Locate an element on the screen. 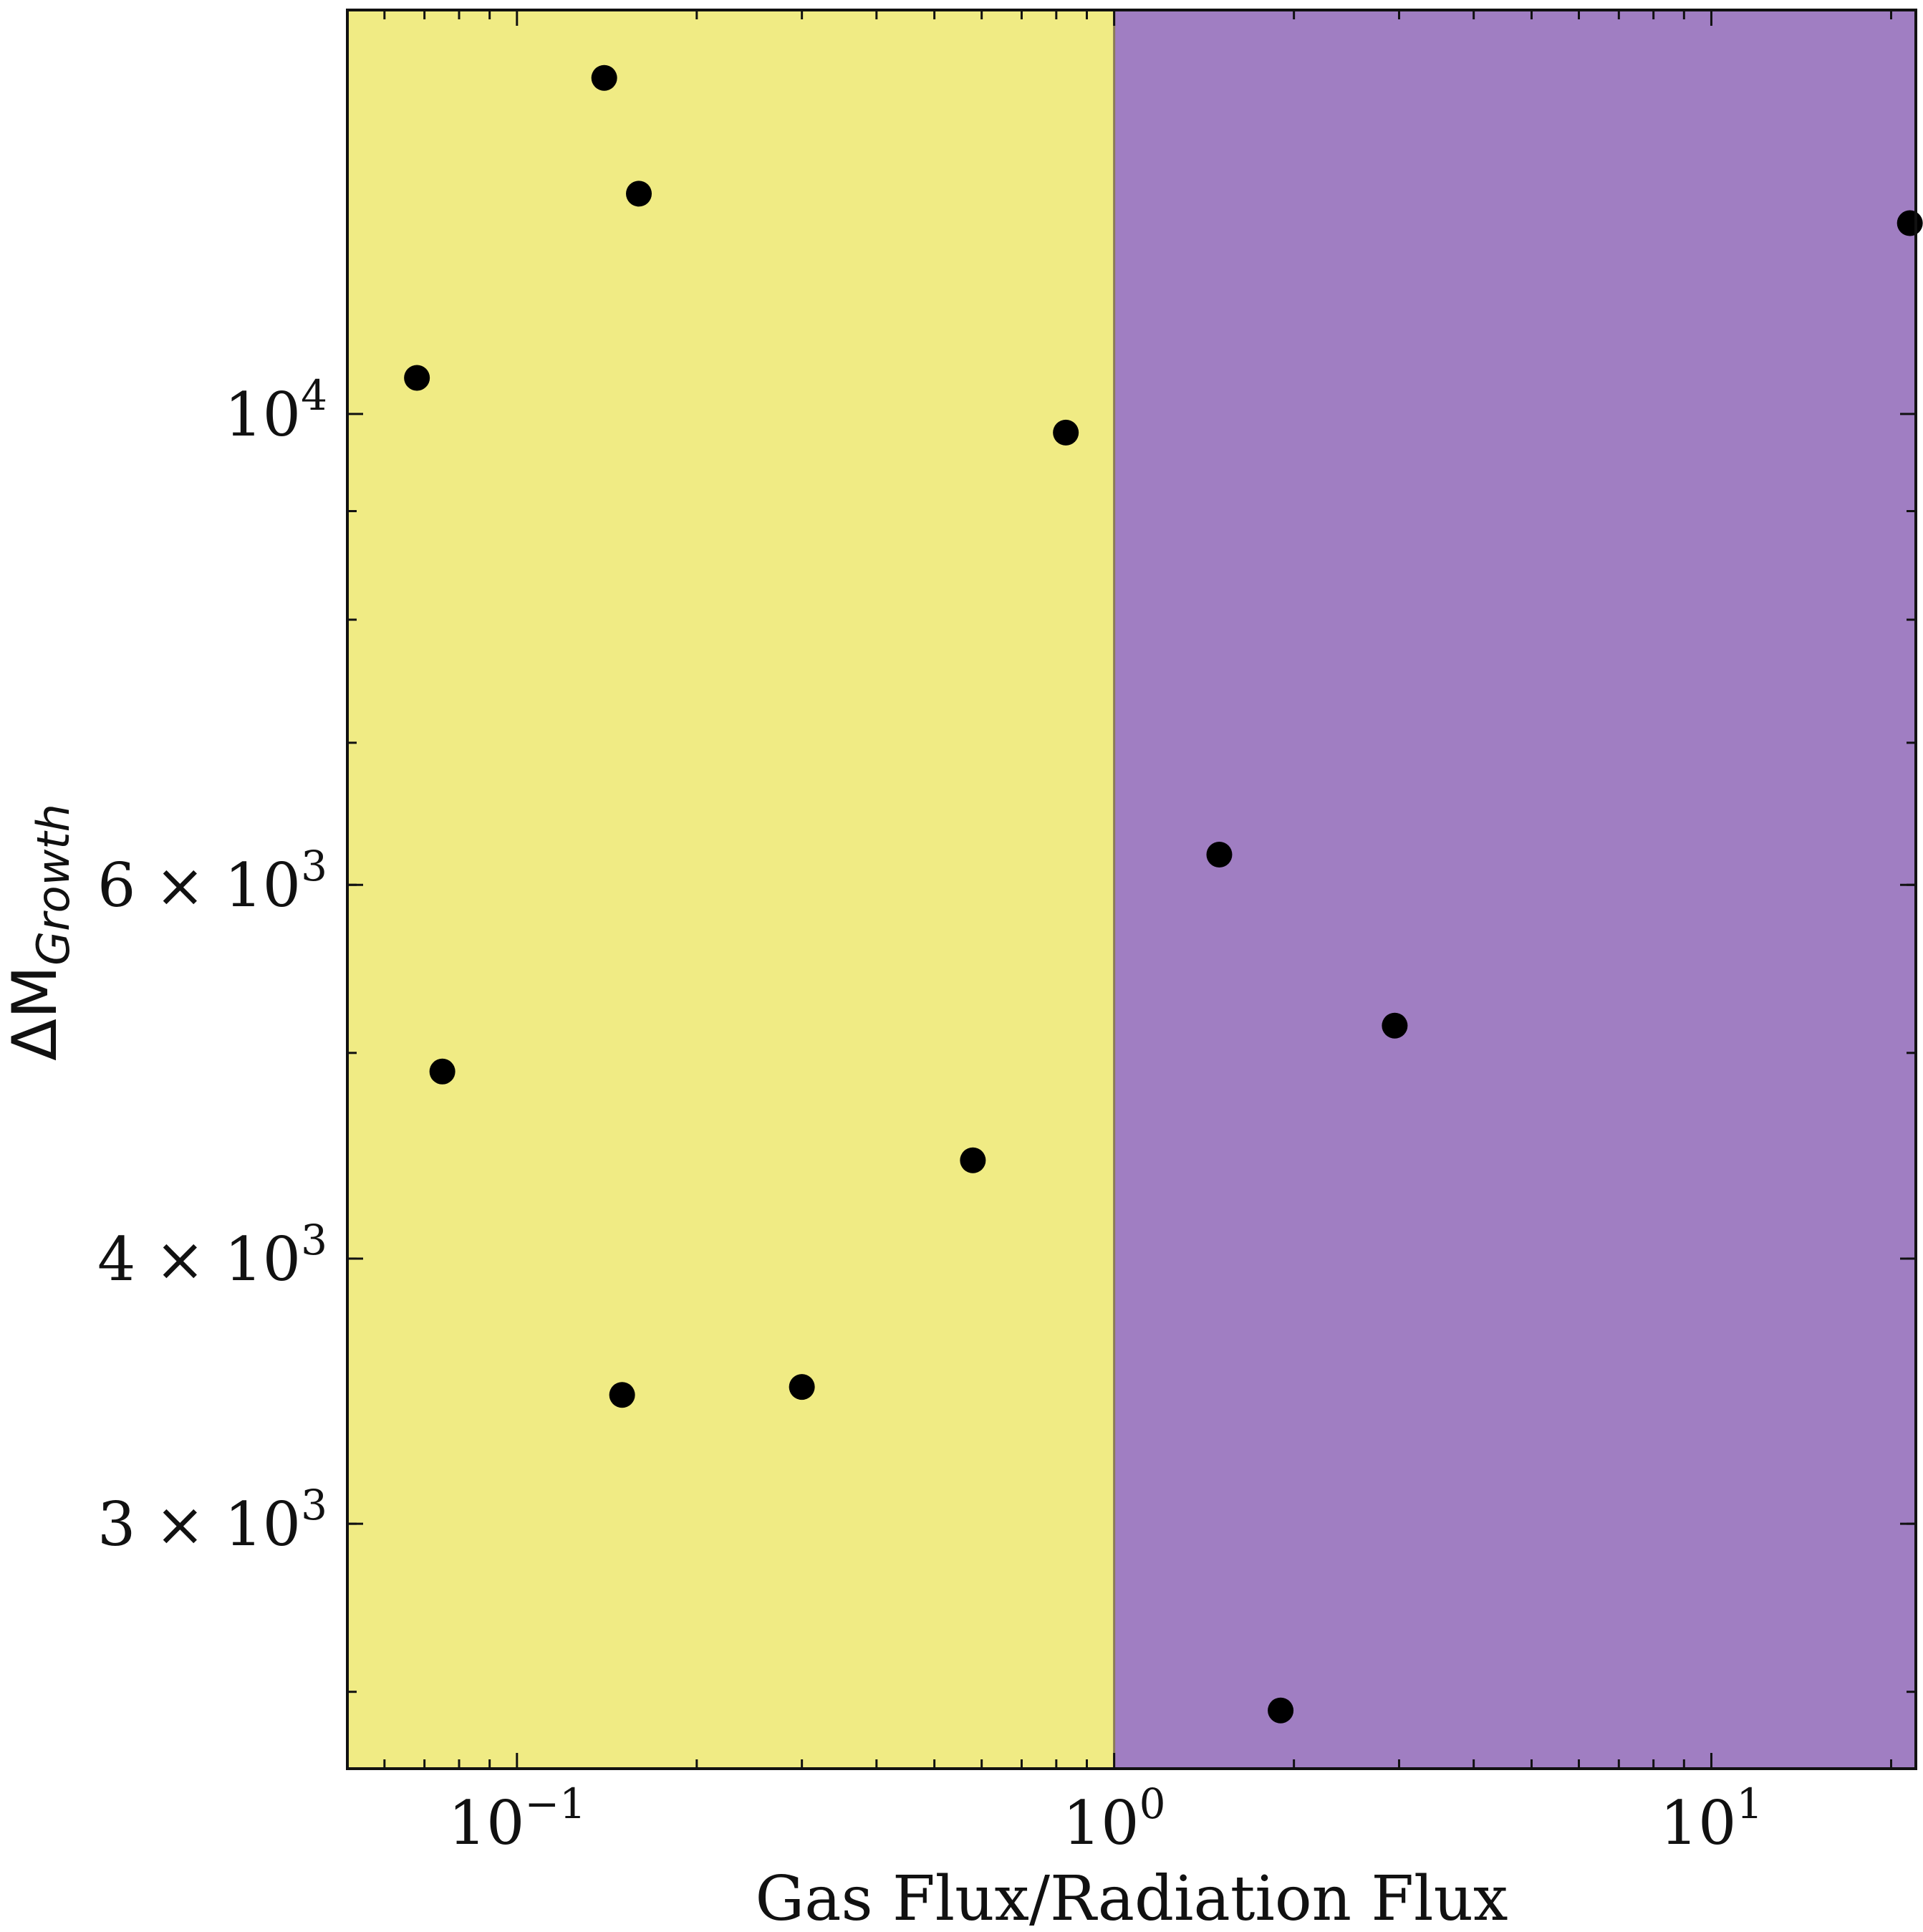  x-tick-label: 10⁻¹ is located at coordinates (517, 1818).